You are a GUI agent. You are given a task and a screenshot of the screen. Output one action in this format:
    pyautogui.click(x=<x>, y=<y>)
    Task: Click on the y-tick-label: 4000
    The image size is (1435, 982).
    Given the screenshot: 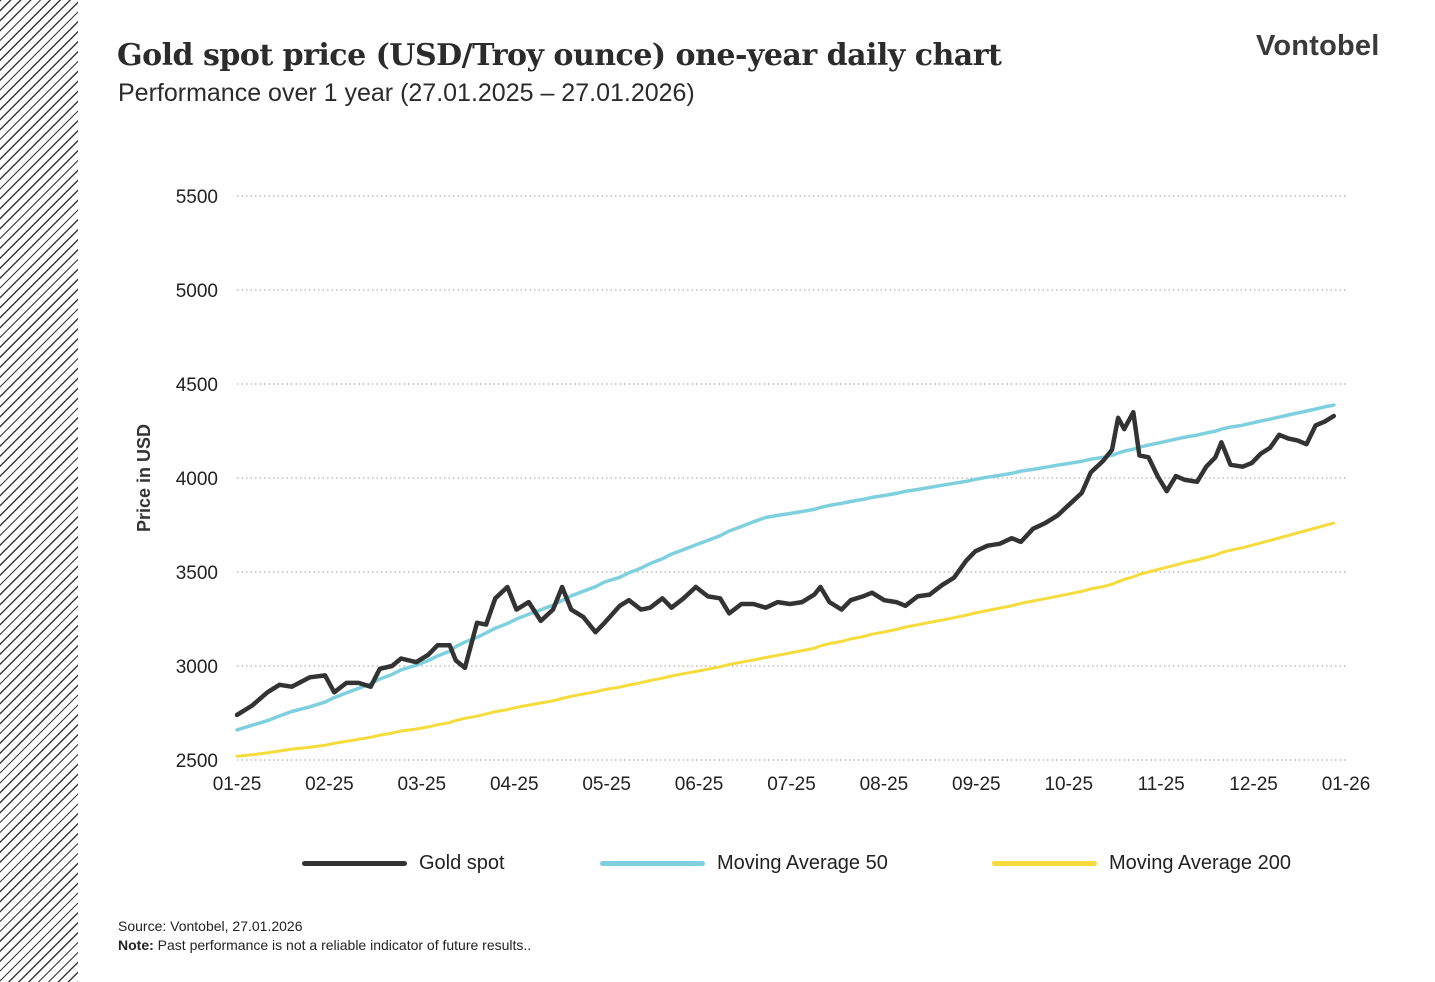 What is the action you would take?
    pyautogui.click(x=197, y=479)
    